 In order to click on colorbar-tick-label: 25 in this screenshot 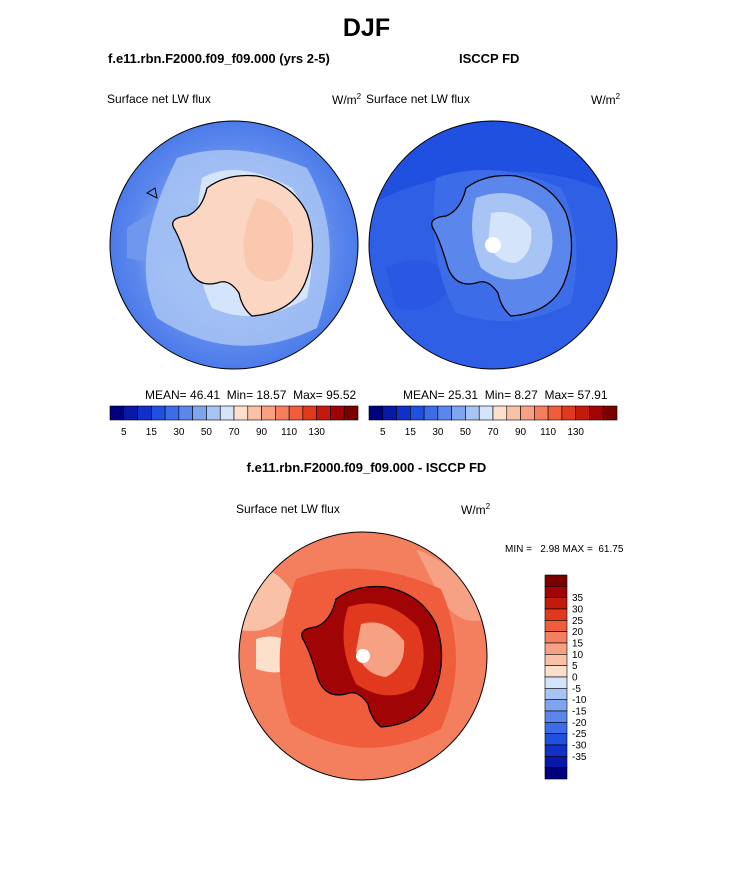, I will do `click(578, 621)`.